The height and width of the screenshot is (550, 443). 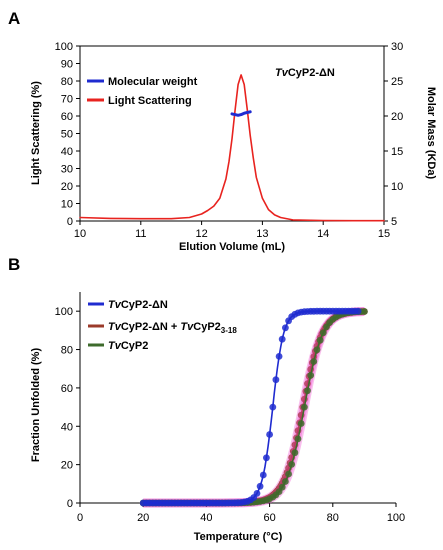 I want to click on panel-a-y-ticks: 0 10 20 30 40 50 60 70 80 90 100, so click(x=67, y=134).